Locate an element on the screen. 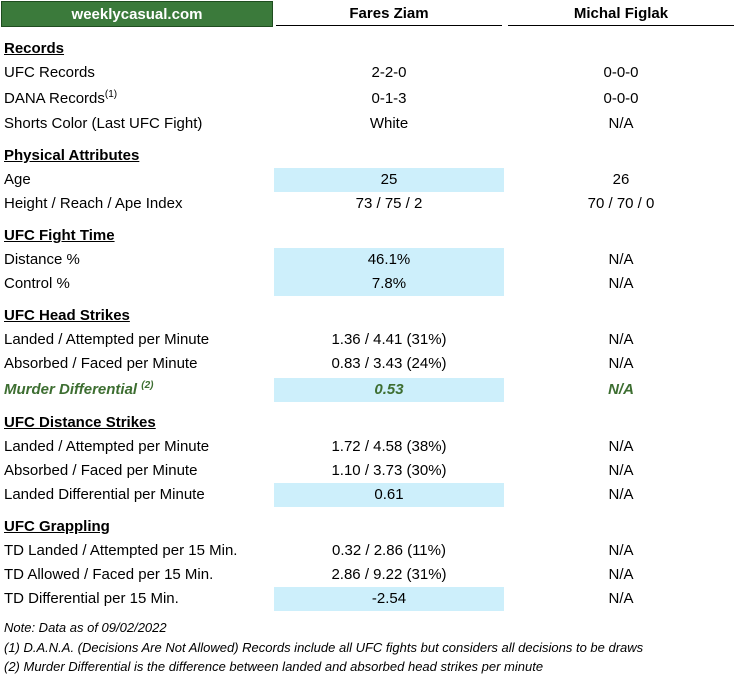  table-row: Murder Differential (2) 0.53 N/A is located at coordinates (368, 390).